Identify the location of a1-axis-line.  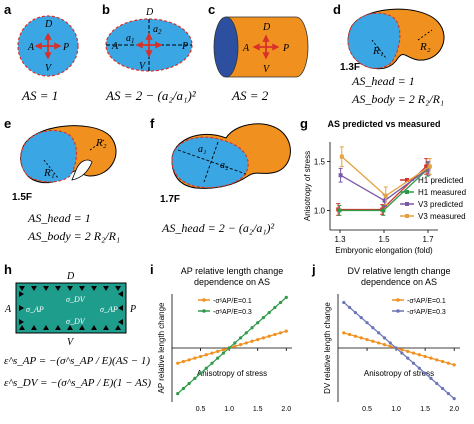
(212, 162).